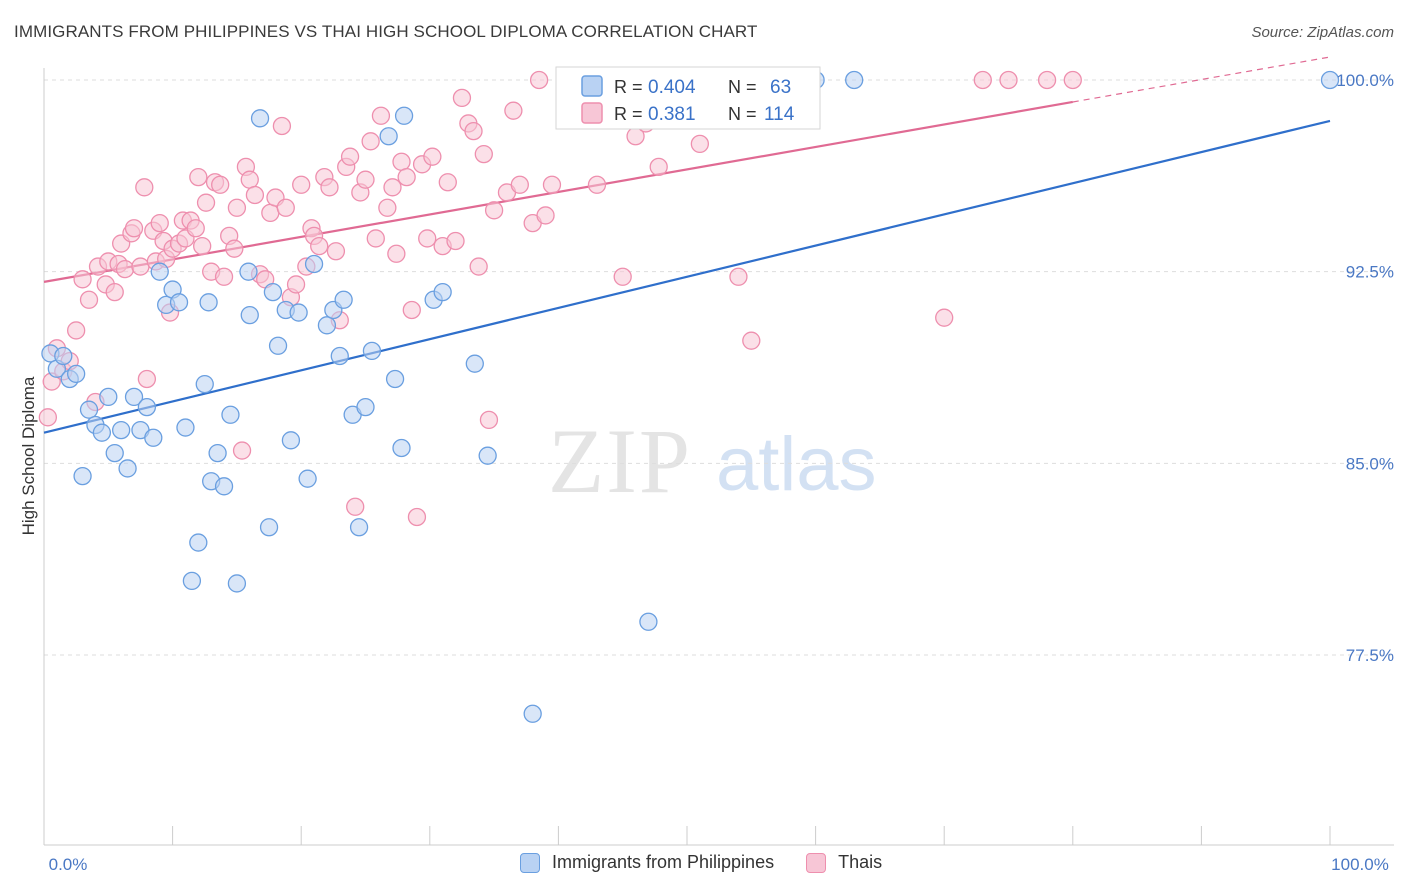 This screenshot has height=892, width=1406. I want to click on legend-item-philippines: Immigrants from Philippines, so click(647, 862).